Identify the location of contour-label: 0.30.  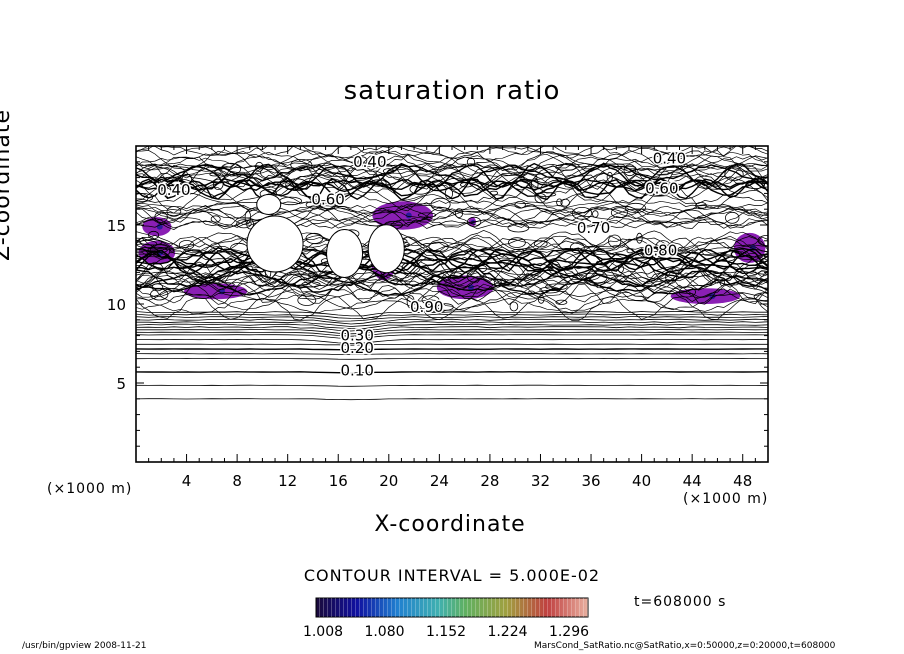
(356, 336).